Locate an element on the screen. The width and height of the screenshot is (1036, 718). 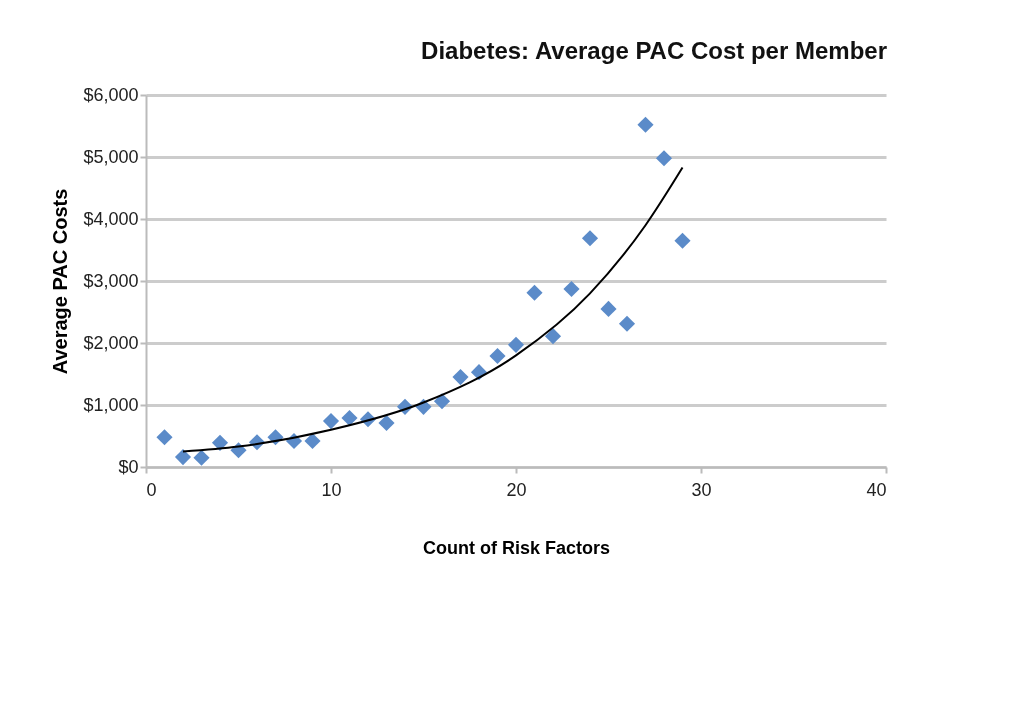
chart-title: Diabetes: Average PAC Cost per Member is located at coordinates (654, 50).